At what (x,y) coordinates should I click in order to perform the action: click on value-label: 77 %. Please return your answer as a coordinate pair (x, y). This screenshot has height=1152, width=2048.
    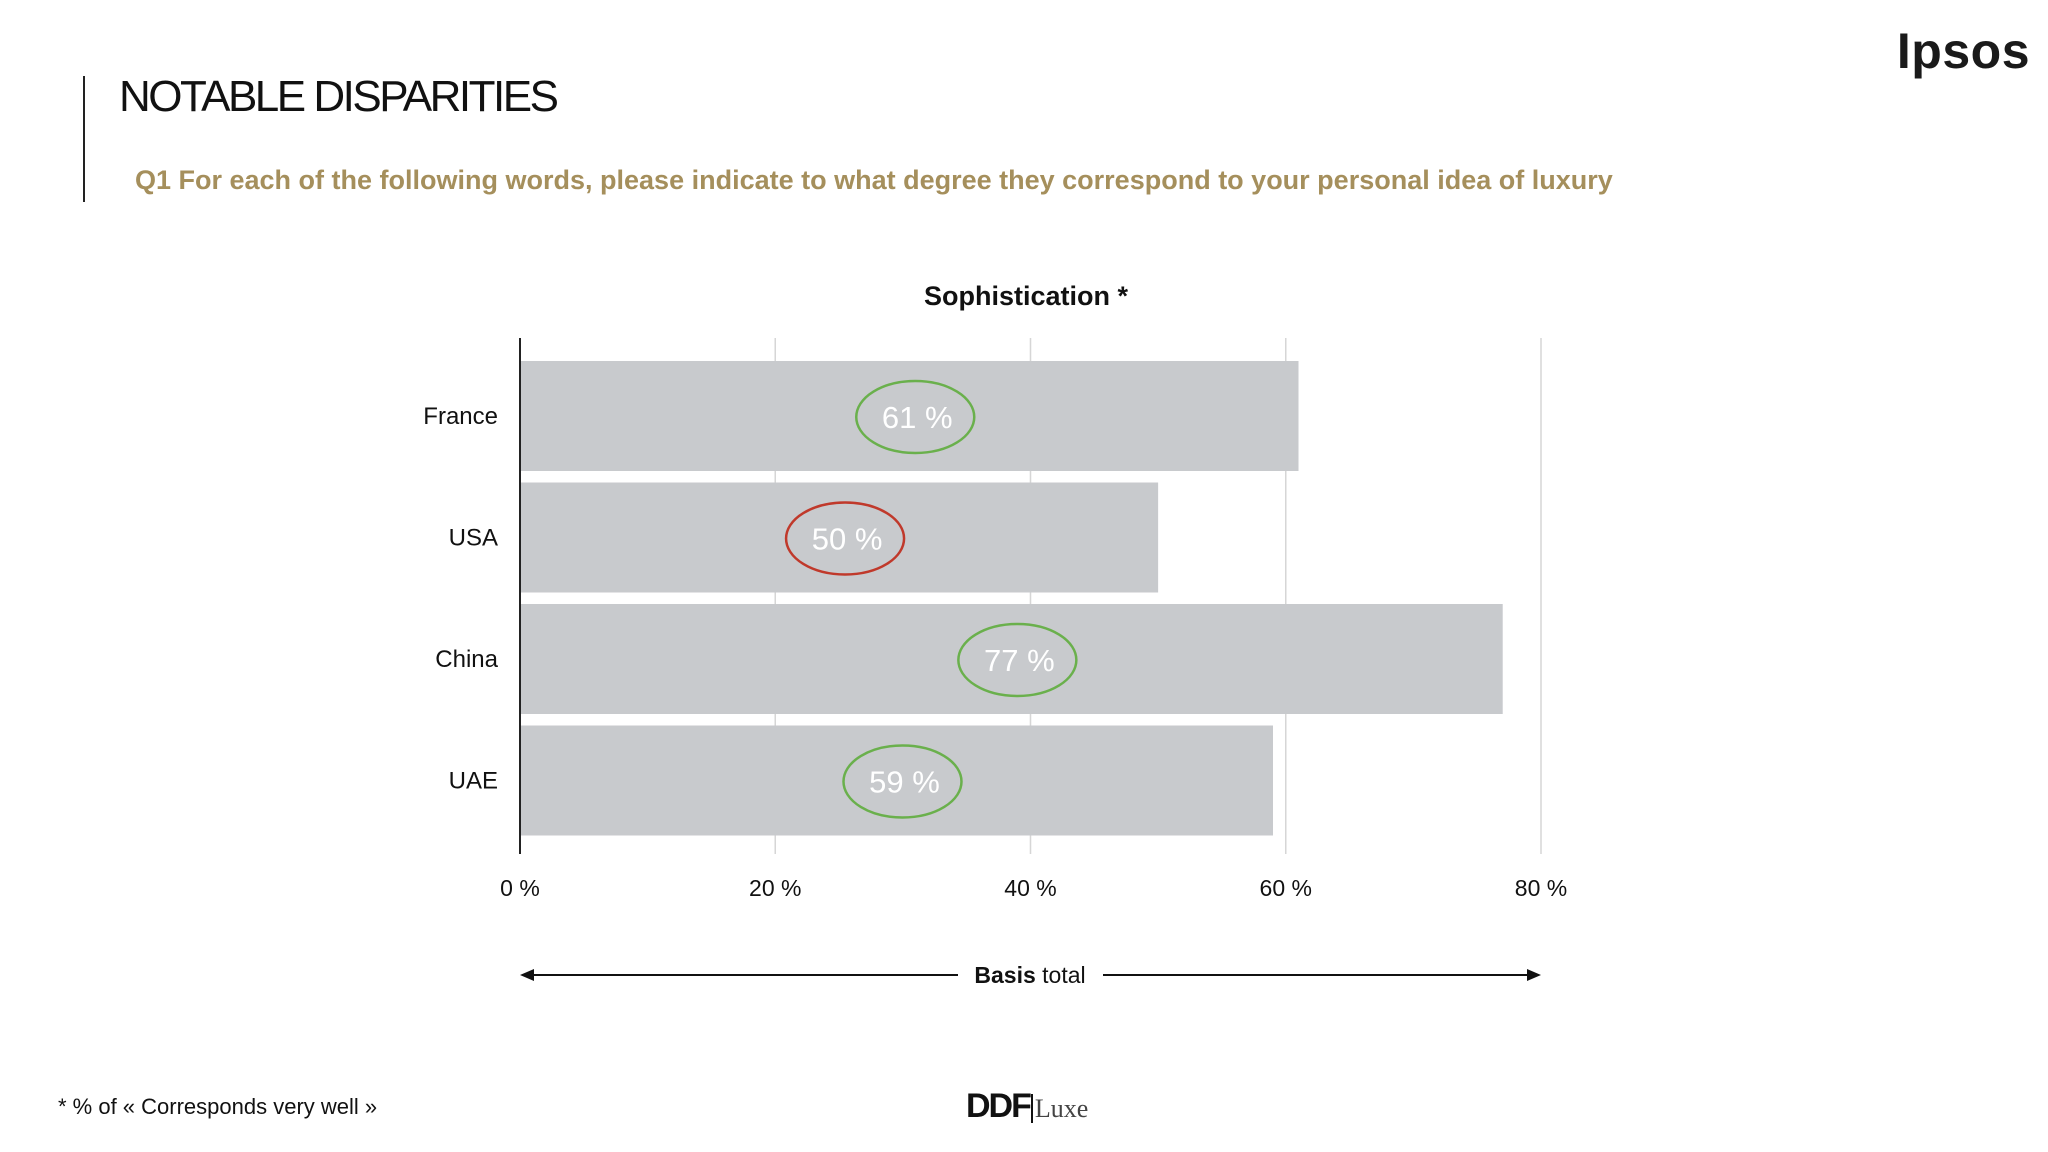
    Looking at the image, I should click on (1019, 660).